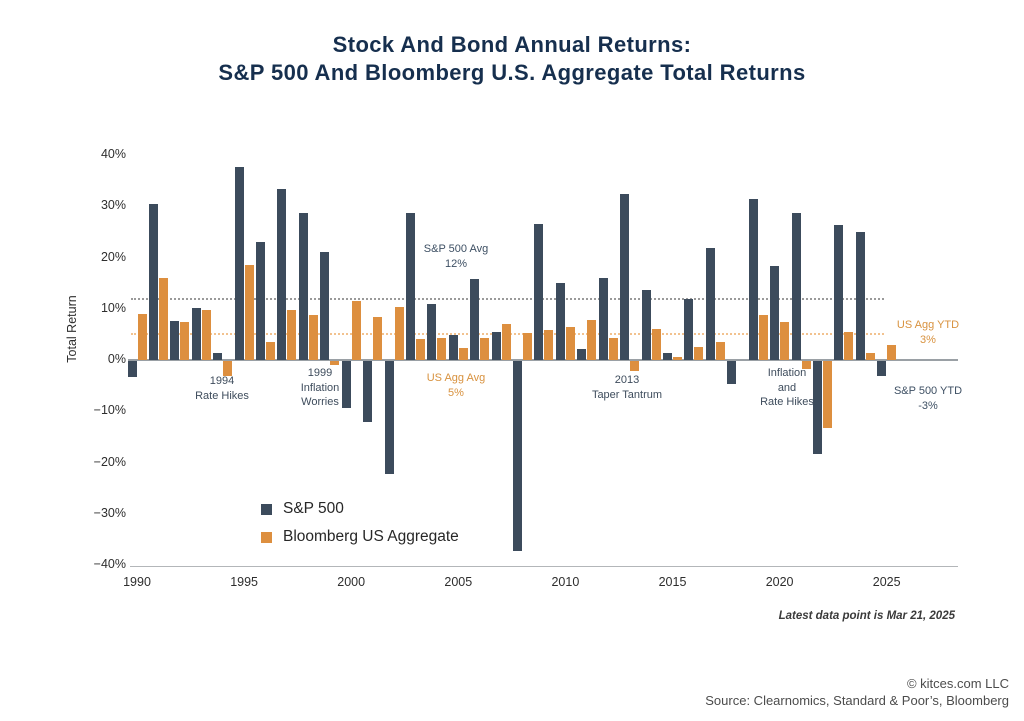  I want to click on x-tick-1990: 1990, so click(137, 582).